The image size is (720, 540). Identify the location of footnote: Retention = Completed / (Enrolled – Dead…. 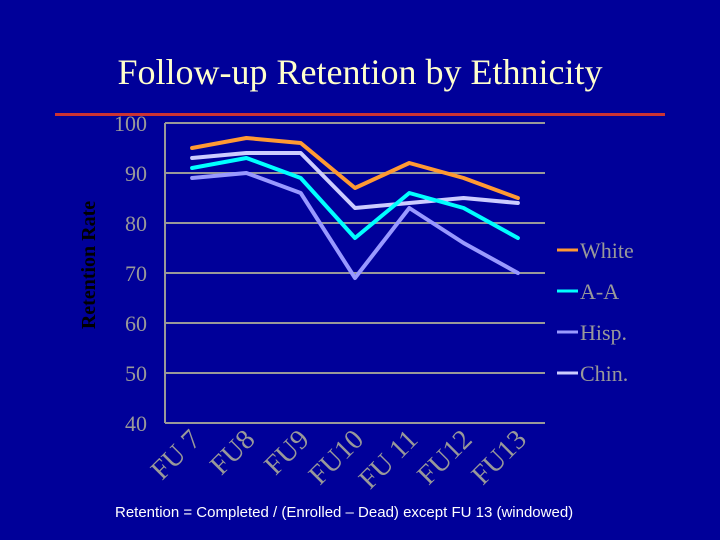
(344, 512).